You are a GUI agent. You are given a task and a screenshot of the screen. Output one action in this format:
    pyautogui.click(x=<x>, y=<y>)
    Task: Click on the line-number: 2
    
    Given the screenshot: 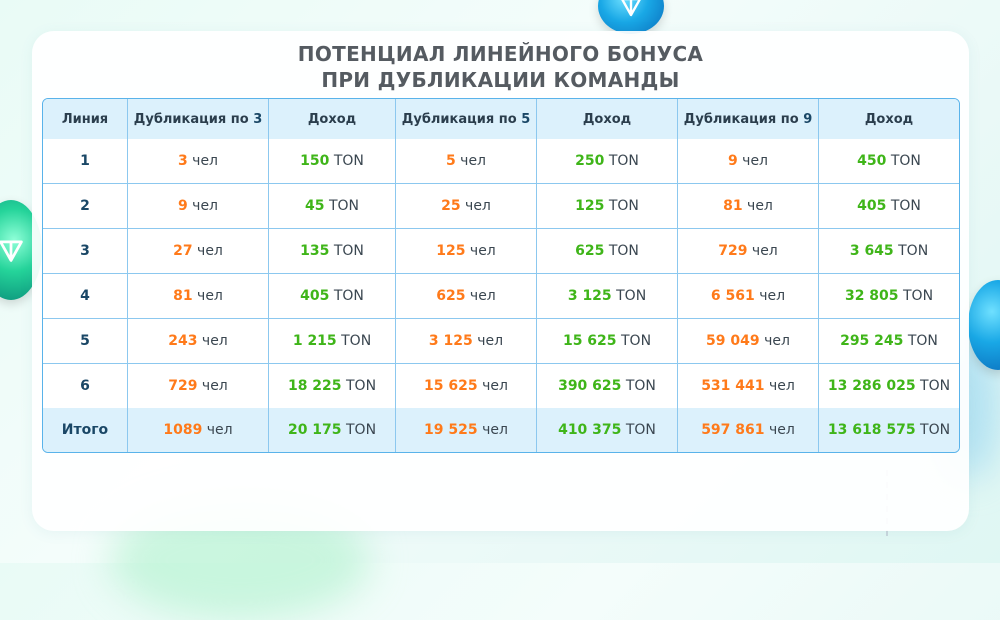 What is the action you would take?
    pyautogui.click(x=85, y=206)
    